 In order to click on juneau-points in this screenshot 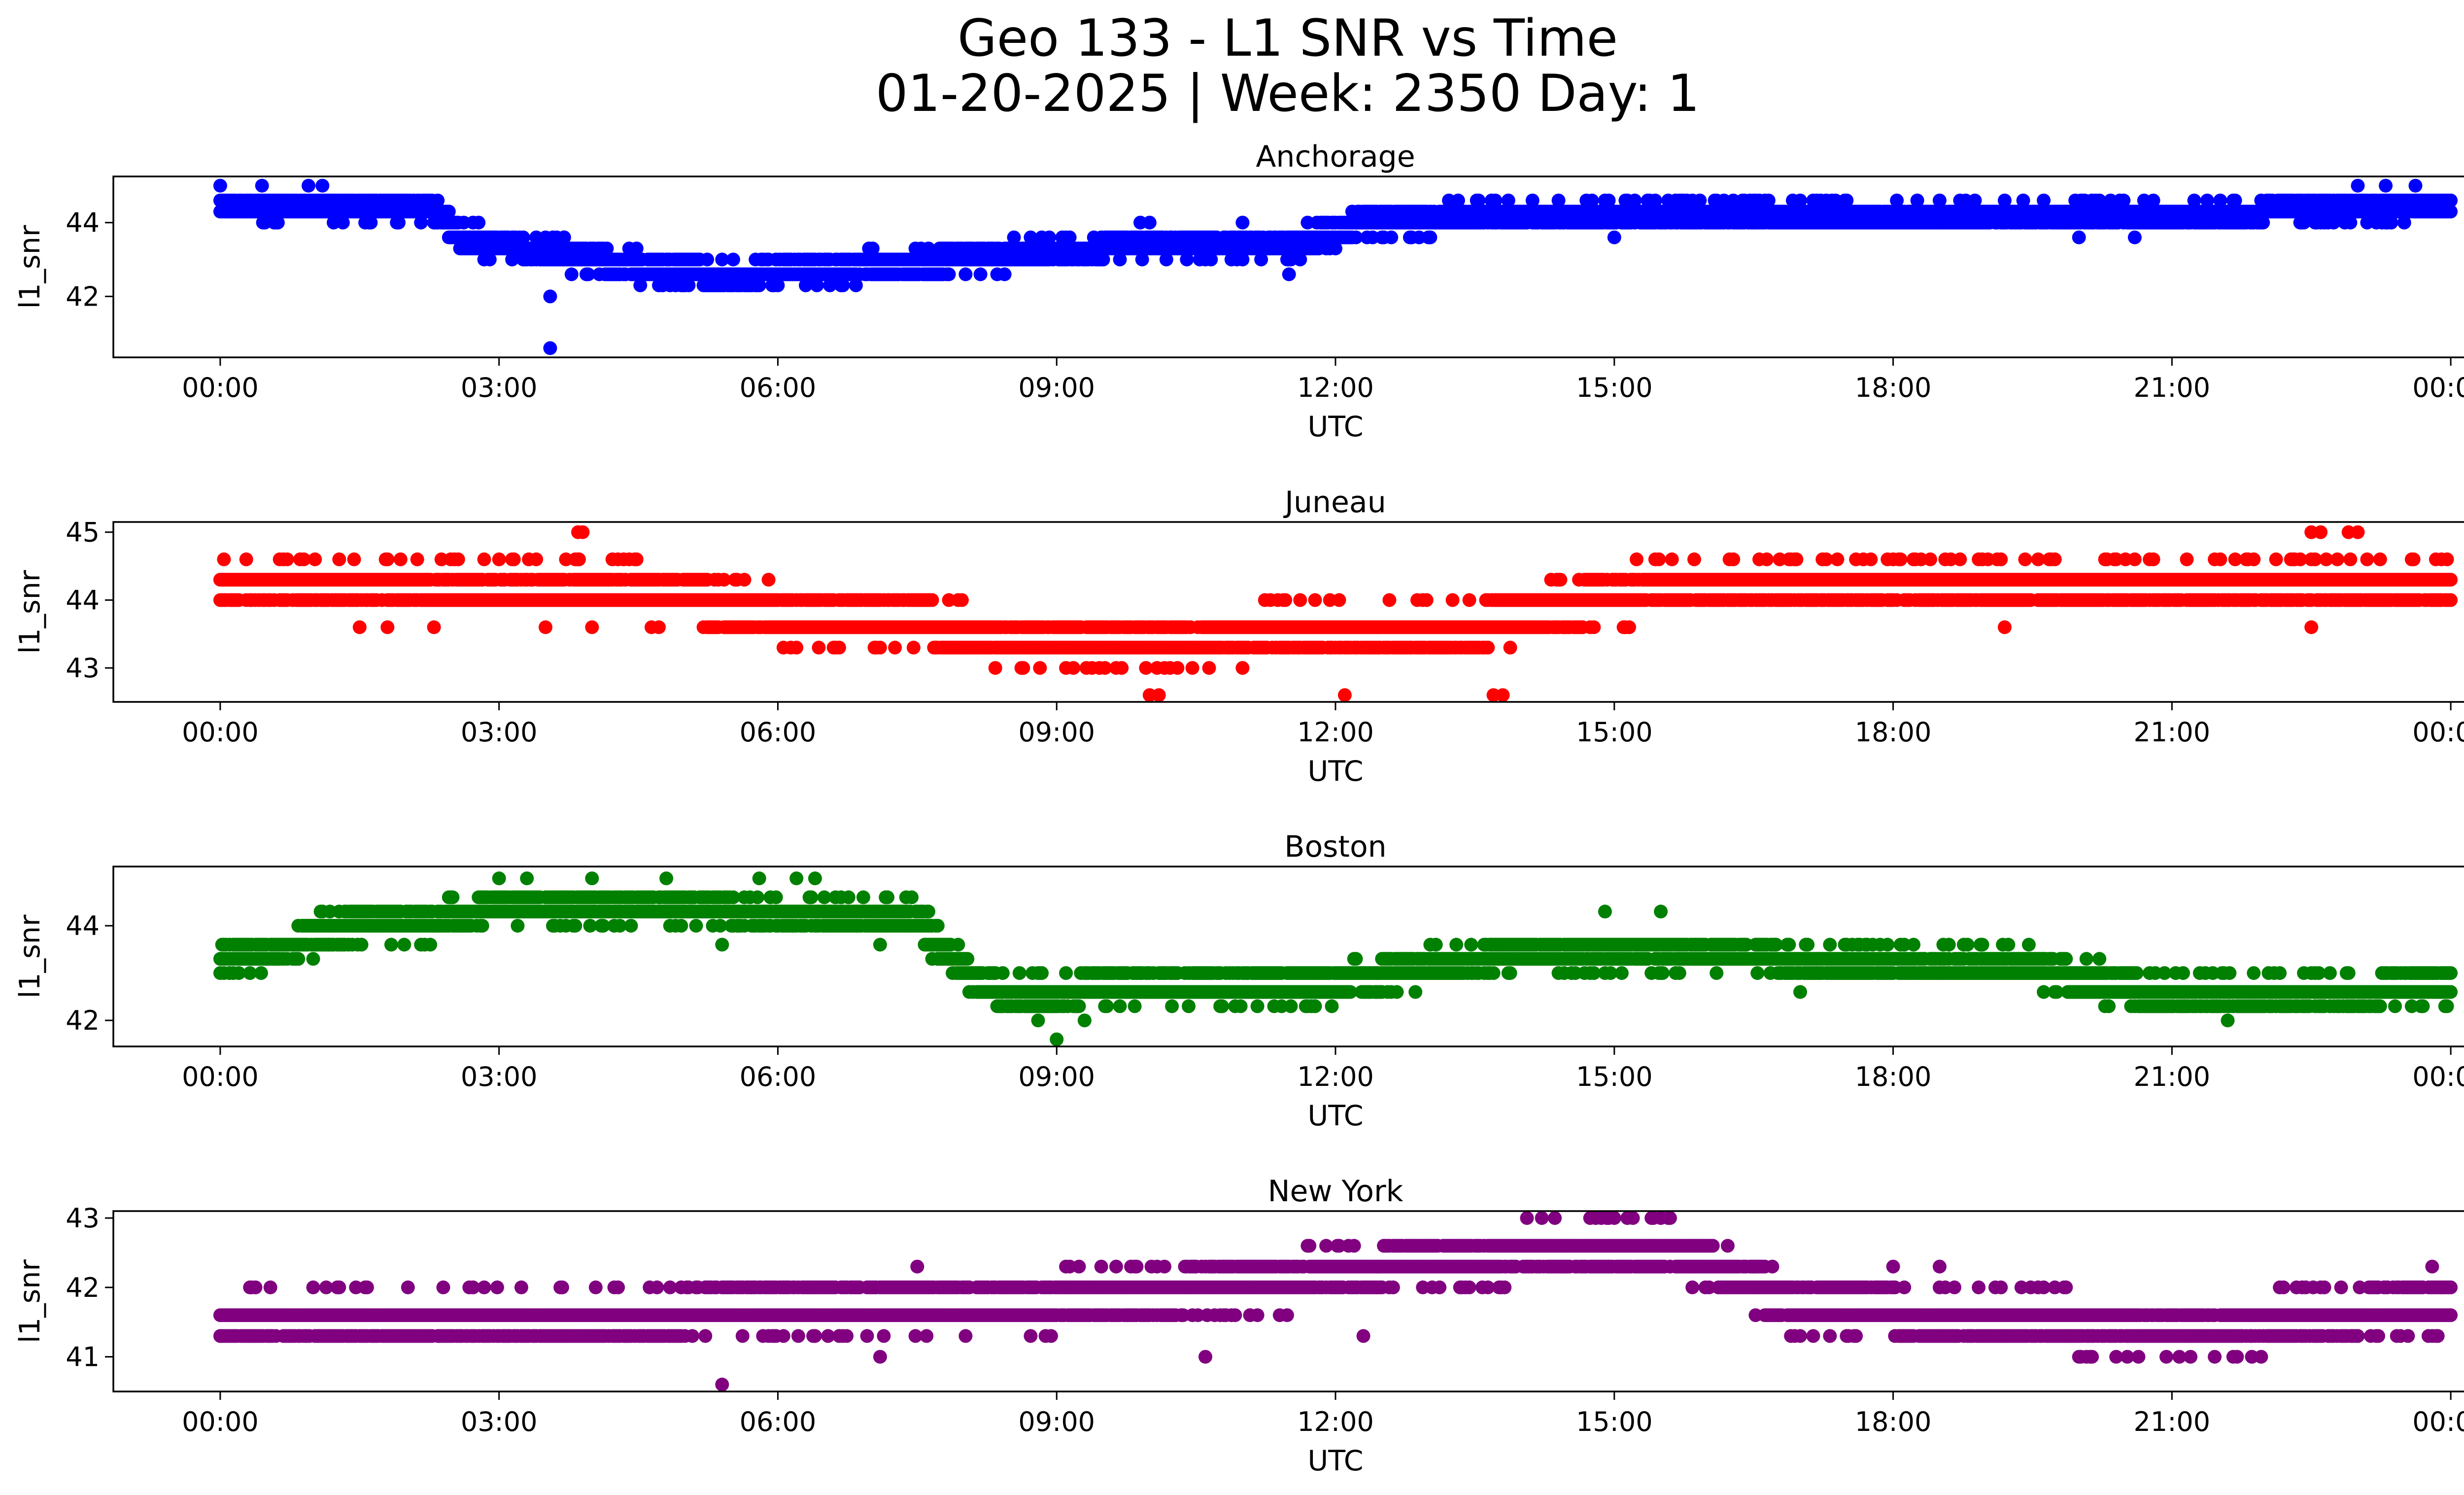, I will do `click(1335, 613)`.